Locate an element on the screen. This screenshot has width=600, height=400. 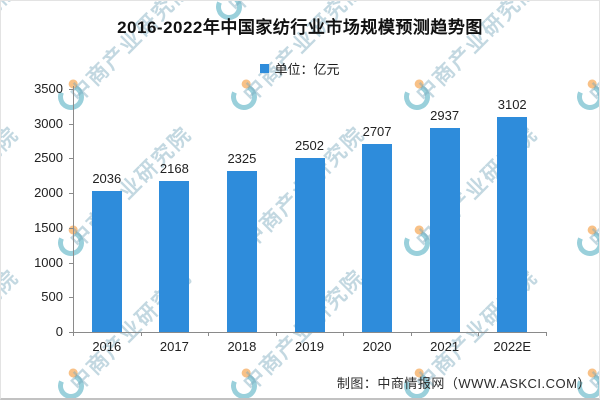
y-axis-label: 2000 is located at coordinates (48, 193).